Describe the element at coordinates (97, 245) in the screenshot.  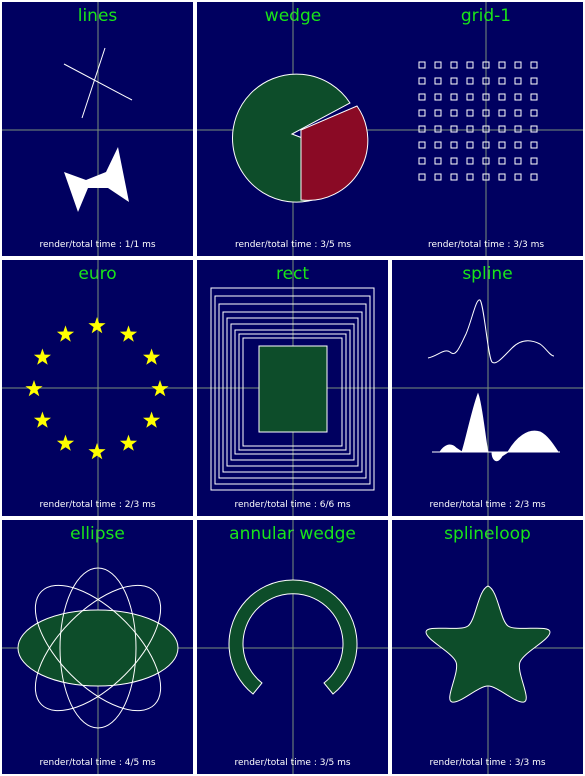
I see `render-time-label: render/total time : 1/1 ms` at that location.